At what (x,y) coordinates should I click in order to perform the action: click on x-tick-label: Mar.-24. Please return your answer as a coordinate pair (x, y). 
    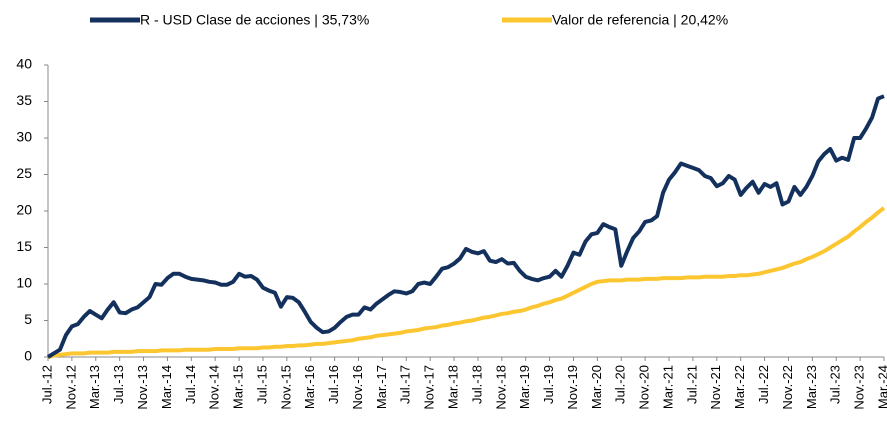
    Looking at the image, I should click on (881, 387).